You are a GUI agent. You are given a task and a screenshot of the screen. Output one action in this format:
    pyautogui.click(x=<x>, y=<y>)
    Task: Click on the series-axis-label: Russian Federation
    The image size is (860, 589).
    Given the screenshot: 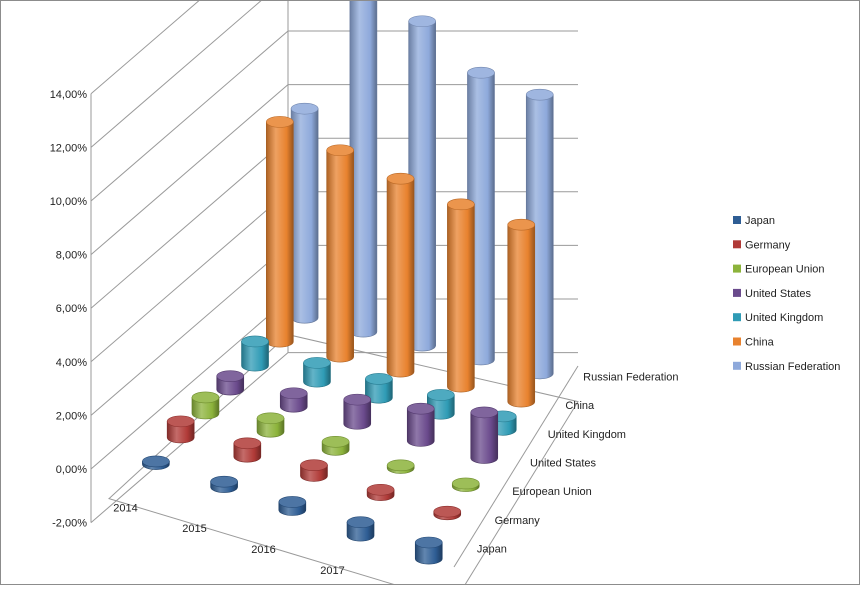 What is the action you would take?
    pyautogui.click(x=630, y=377)
    